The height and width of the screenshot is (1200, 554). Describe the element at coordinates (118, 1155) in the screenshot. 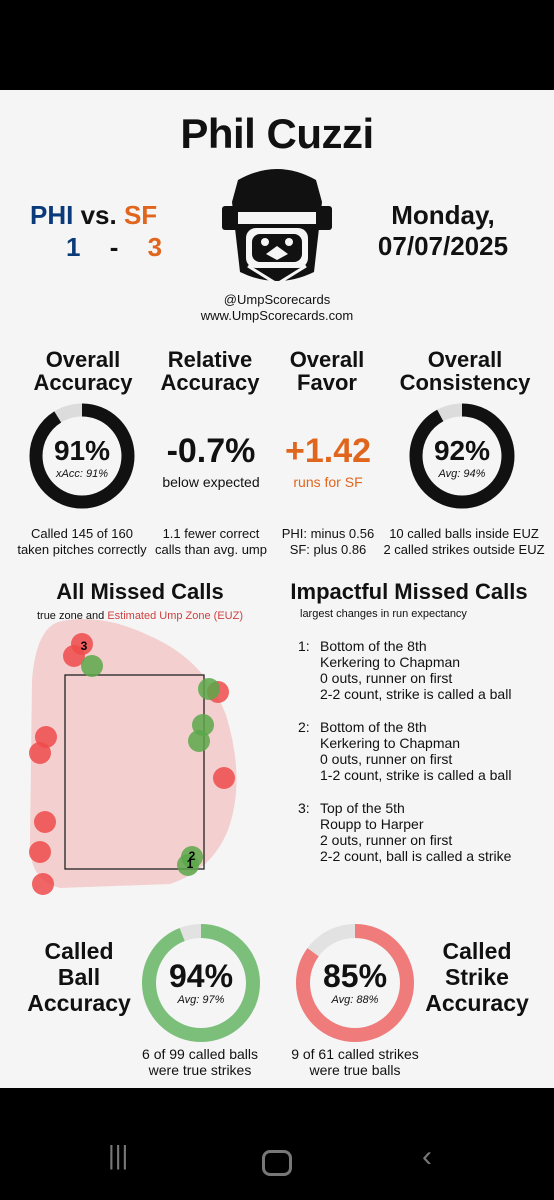

I see `recent-apps-icon: |||` at that location.